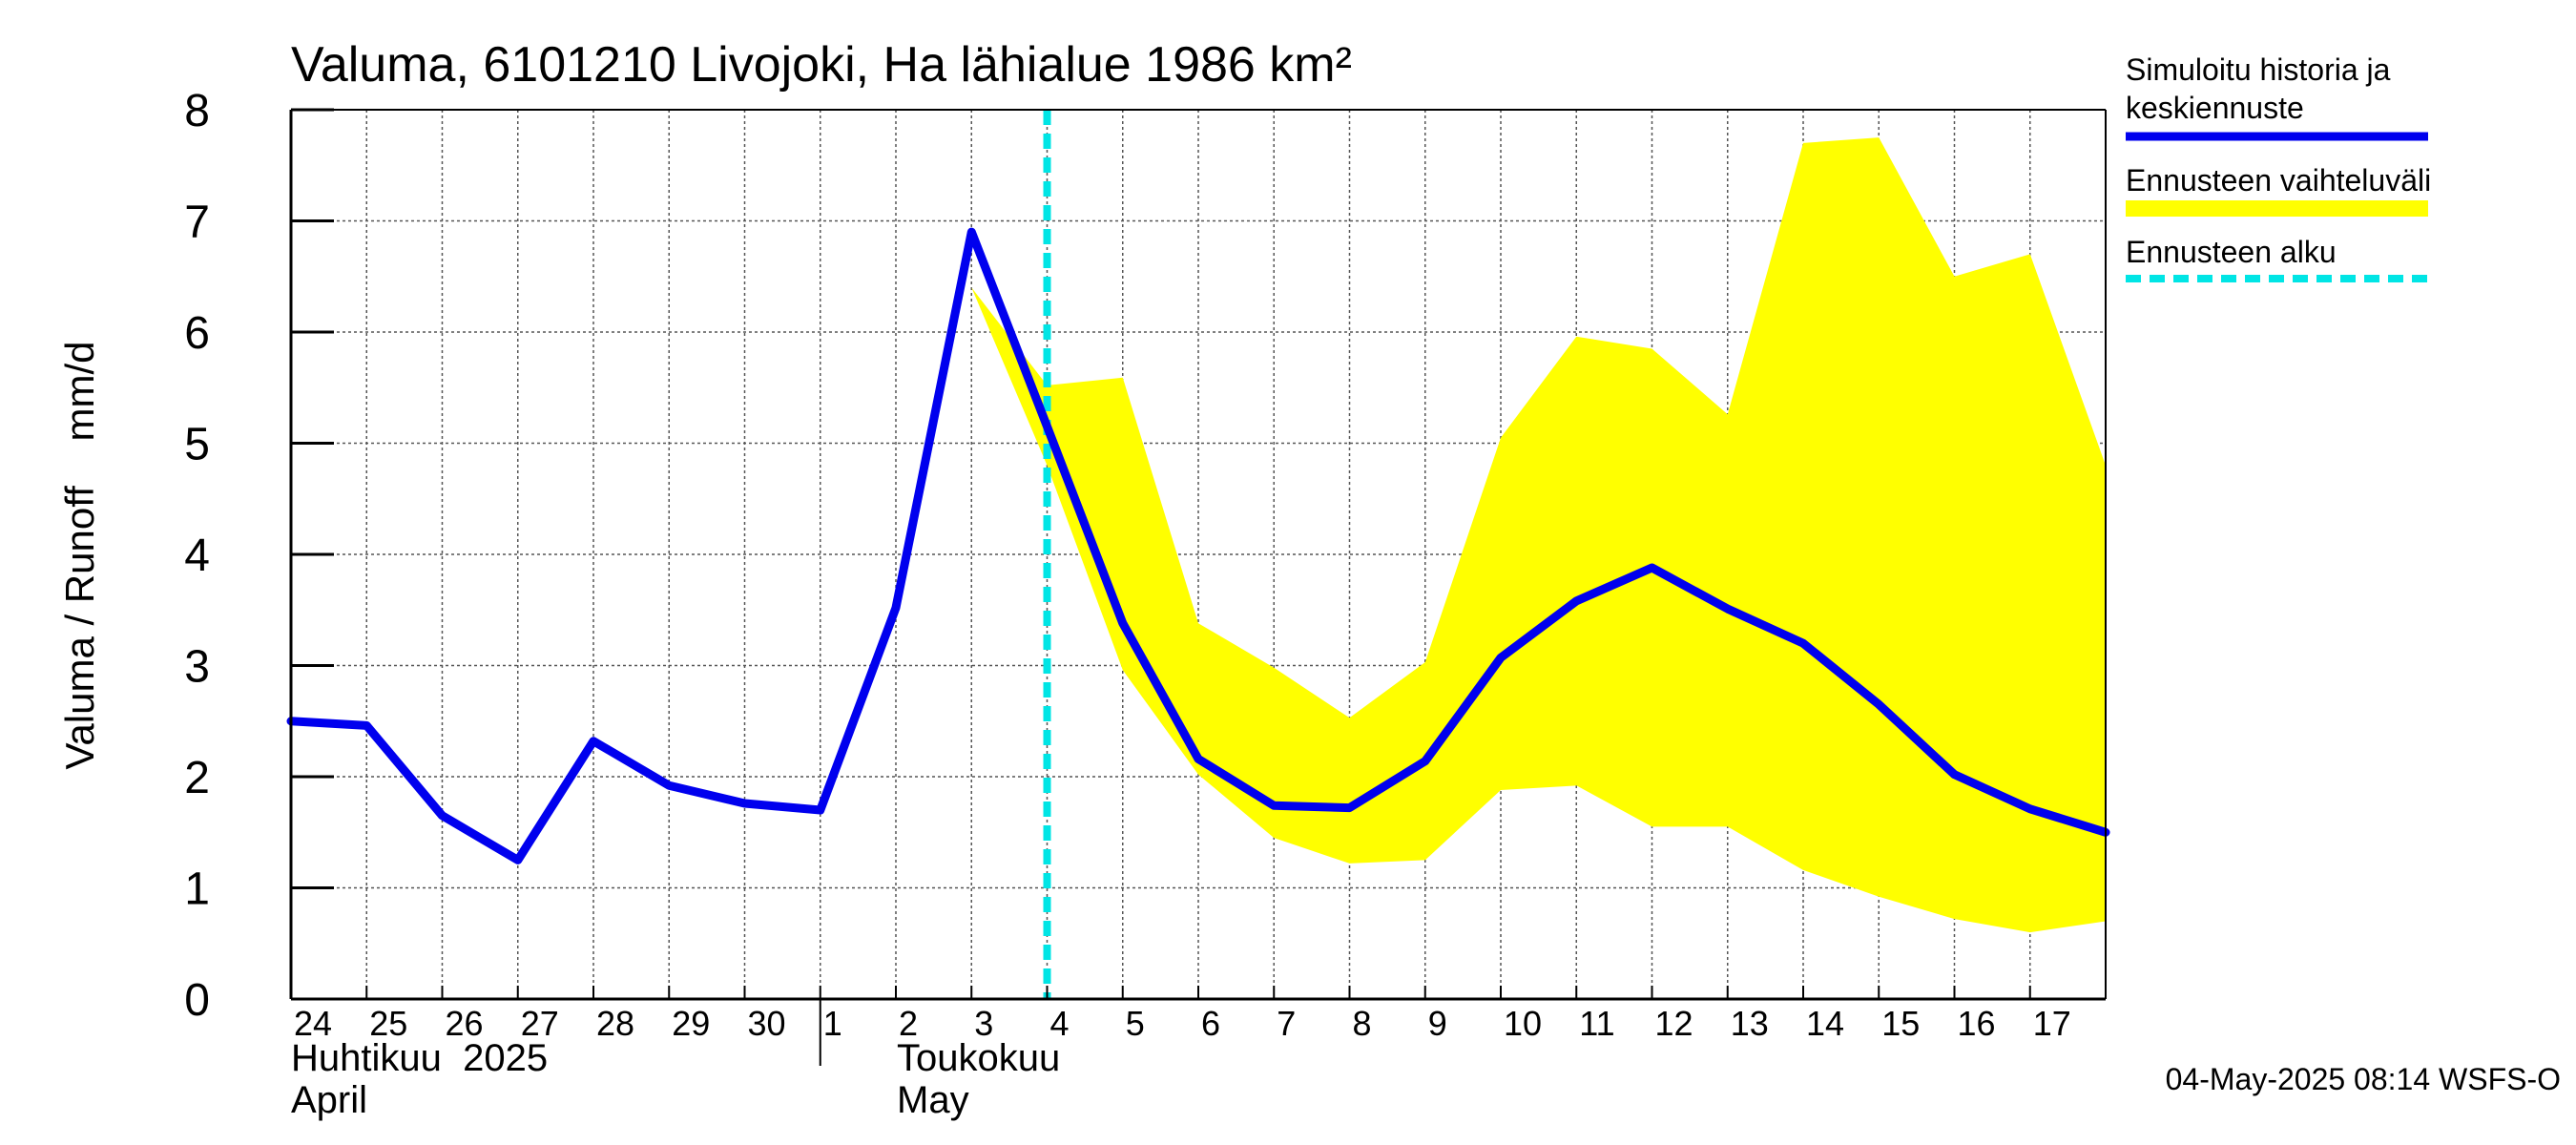 This screenshot has height=1145, width=2576. I want to click on x-tick-label: 10, so click(1523, 1023).